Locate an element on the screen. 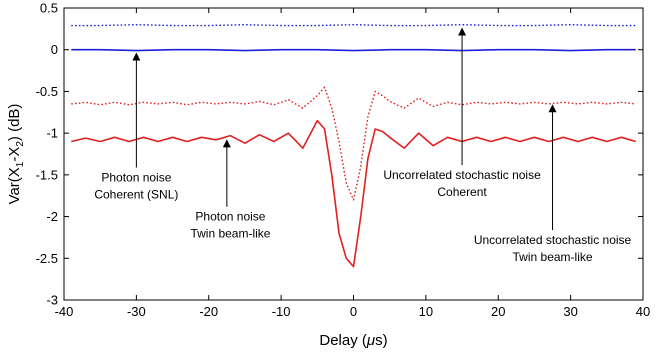 The image size is (658, 354). annotation-label: Coherent (SNL) is located at coordinates (136, 195).